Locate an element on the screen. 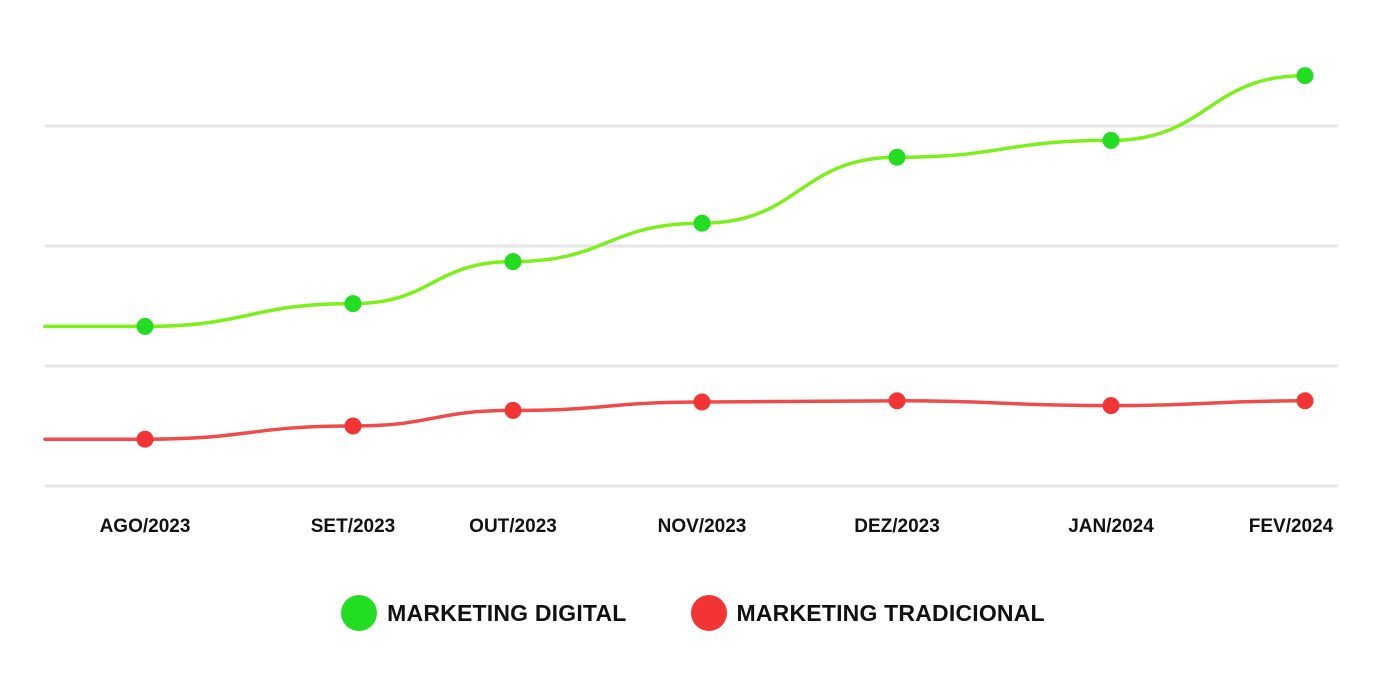 The width and height of the screenshot is (1386, 686). legend-item-tradicional: MARKETING TRADICIONAL is located at coordinates (867, 613).